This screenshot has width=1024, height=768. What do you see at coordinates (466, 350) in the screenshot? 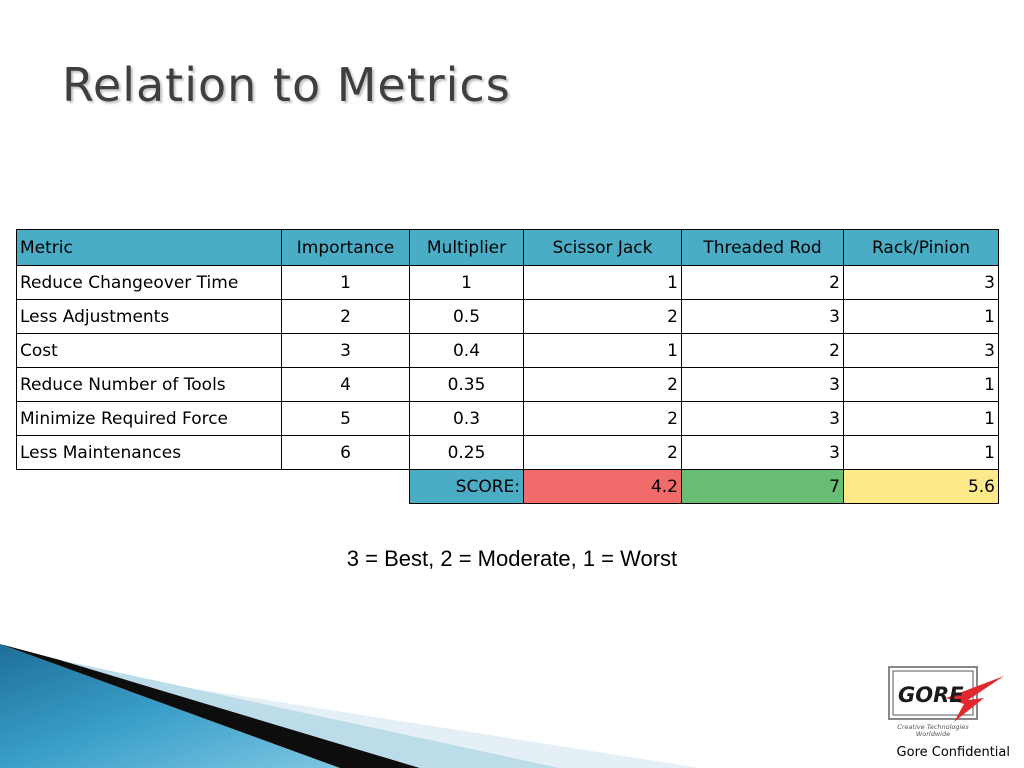
I see `cell-multiplier: 0.4` at bounding box center [466, 350].